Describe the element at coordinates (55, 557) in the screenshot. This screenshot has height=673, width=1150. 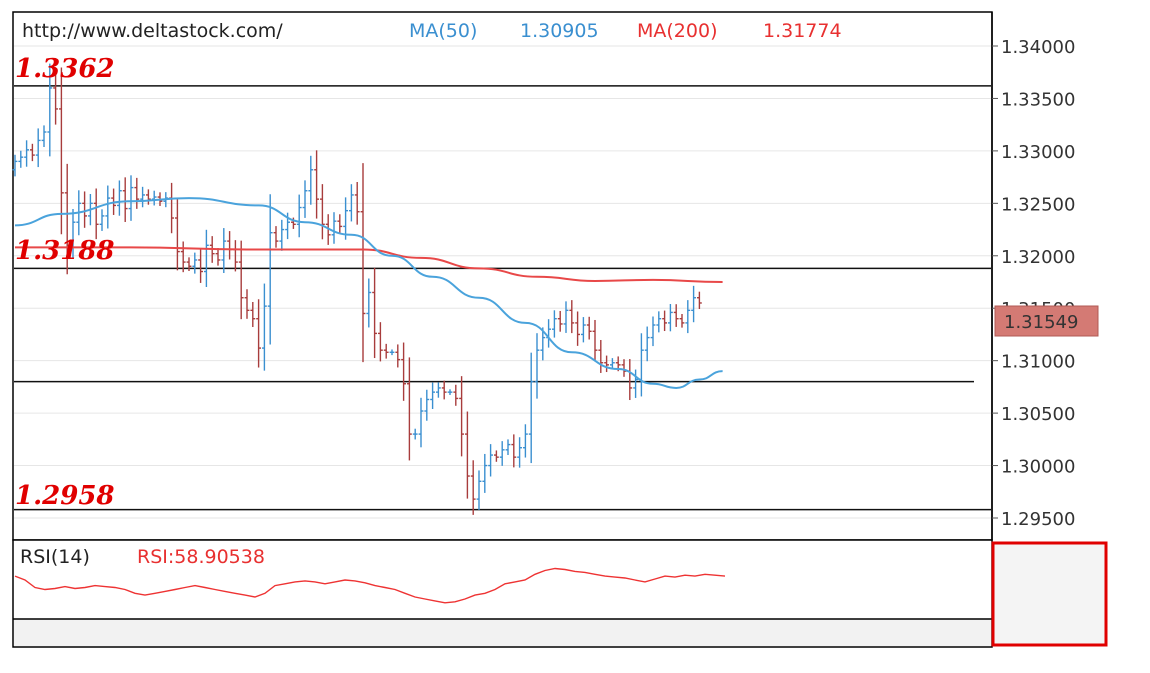
I see `rsi-label: RSI(14)` at that location.